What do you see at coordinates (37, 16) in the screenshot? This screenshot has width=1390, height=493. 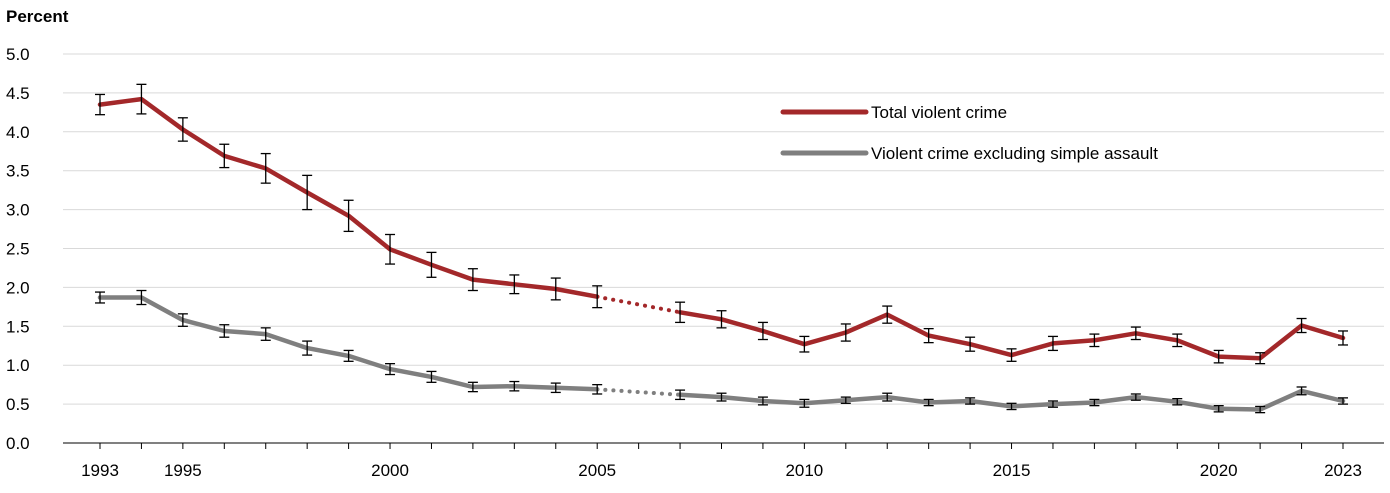 I see `y-axis-label: Percent` at bounding box center [37, 16].